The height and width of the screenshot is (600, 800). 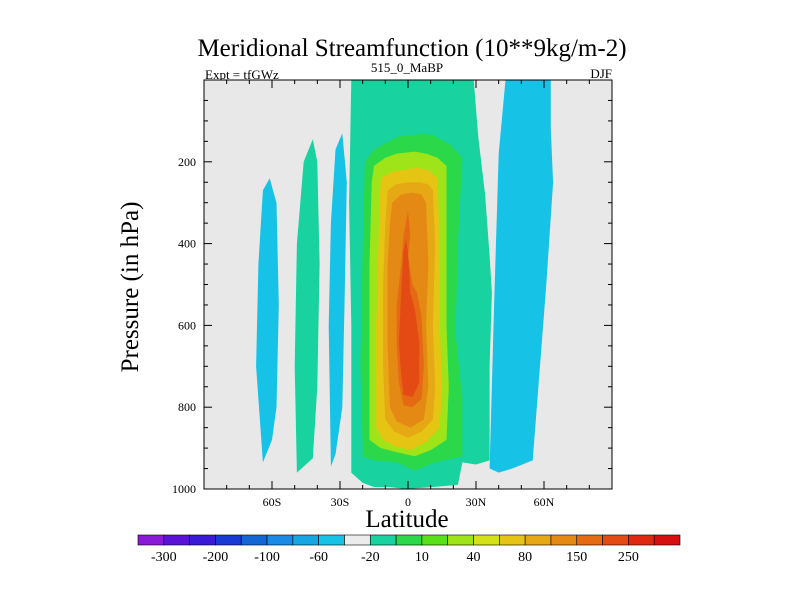 What do you see at coordinates (422, 557) in the screenshot?
I see `colorbar-label: 10` at bounding box center [422, 557].